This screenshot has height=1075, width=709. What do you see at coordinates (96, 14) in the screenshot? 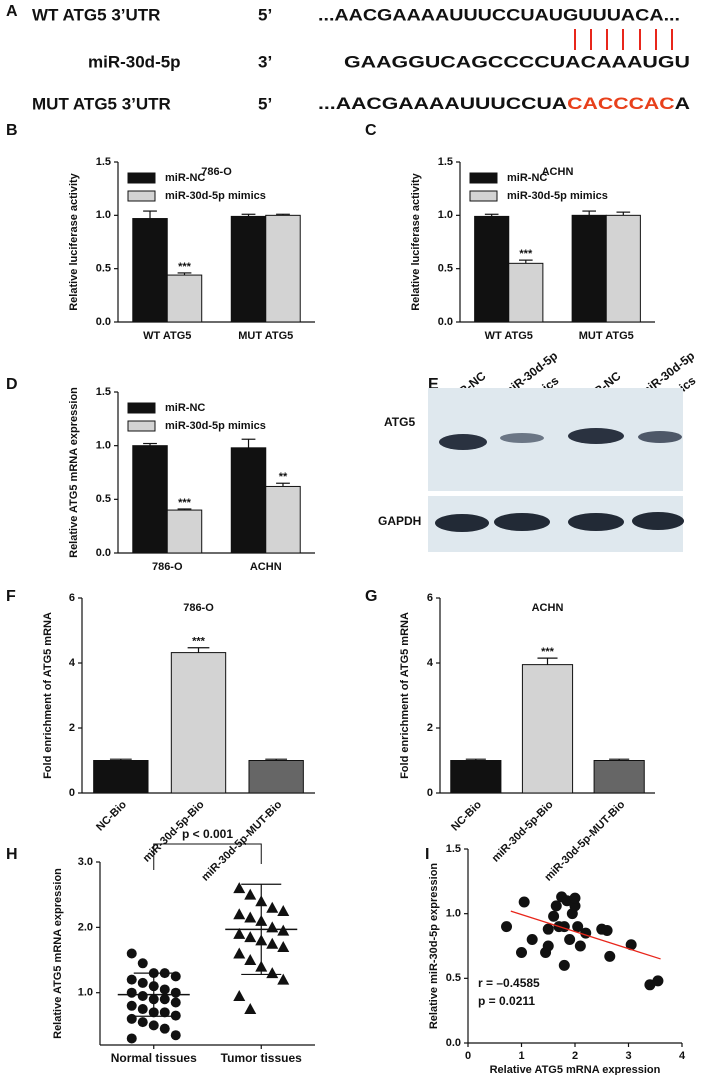
I see `sequence-name: WT ATG5 3’UTR` at bounding box center [96, 14].